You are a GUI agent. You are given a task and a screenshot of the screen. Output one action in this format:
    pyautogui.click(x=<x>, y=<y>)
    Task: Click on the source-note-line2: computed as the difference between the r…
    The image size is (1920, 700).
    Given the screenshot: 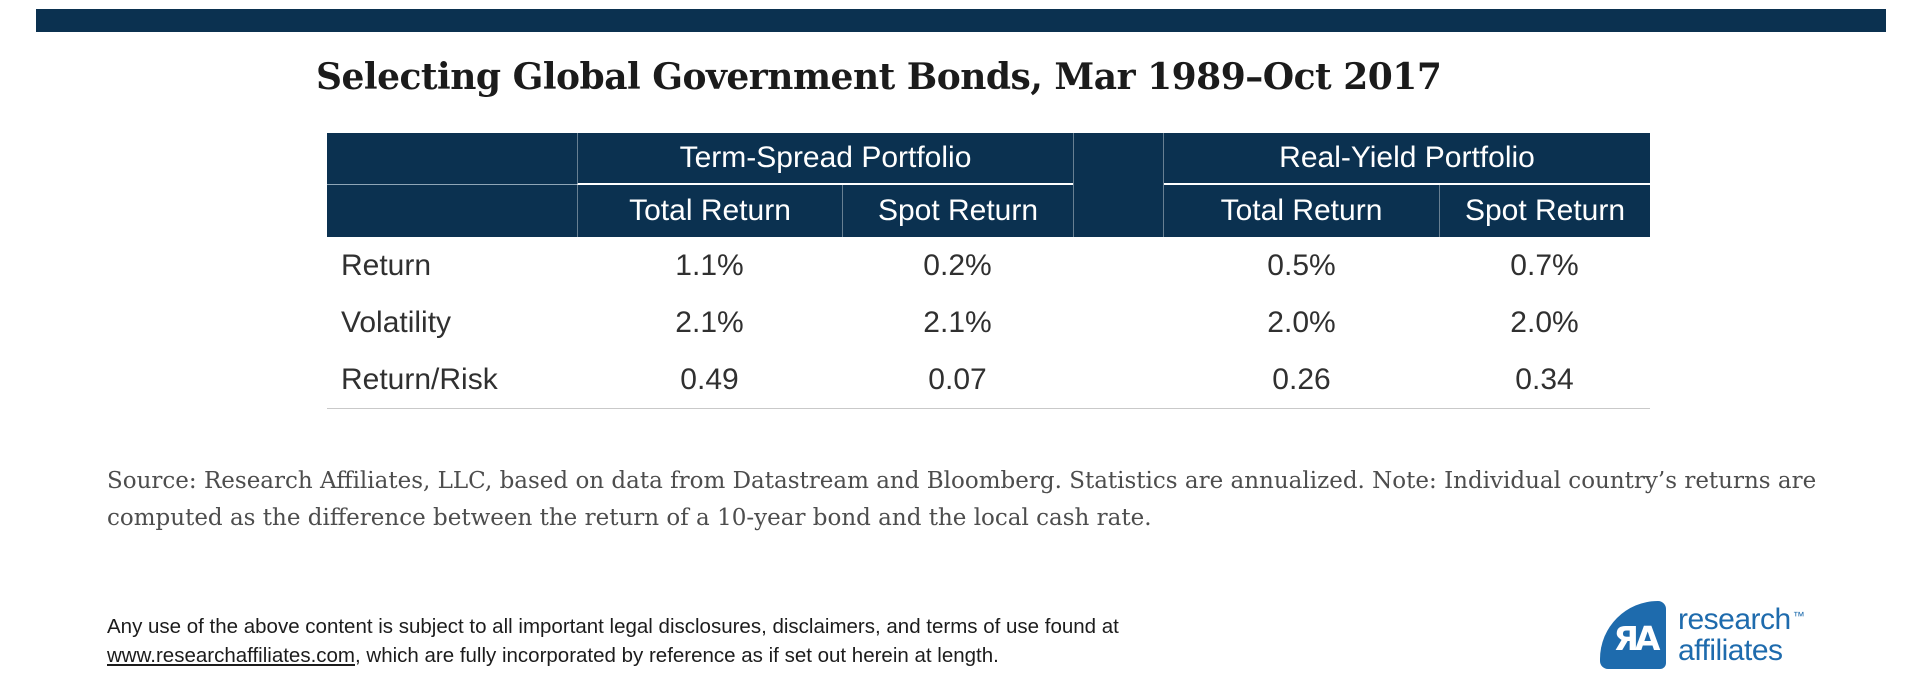 What is the action you would take?
    pyautogui.click(x=629, y=518)
    